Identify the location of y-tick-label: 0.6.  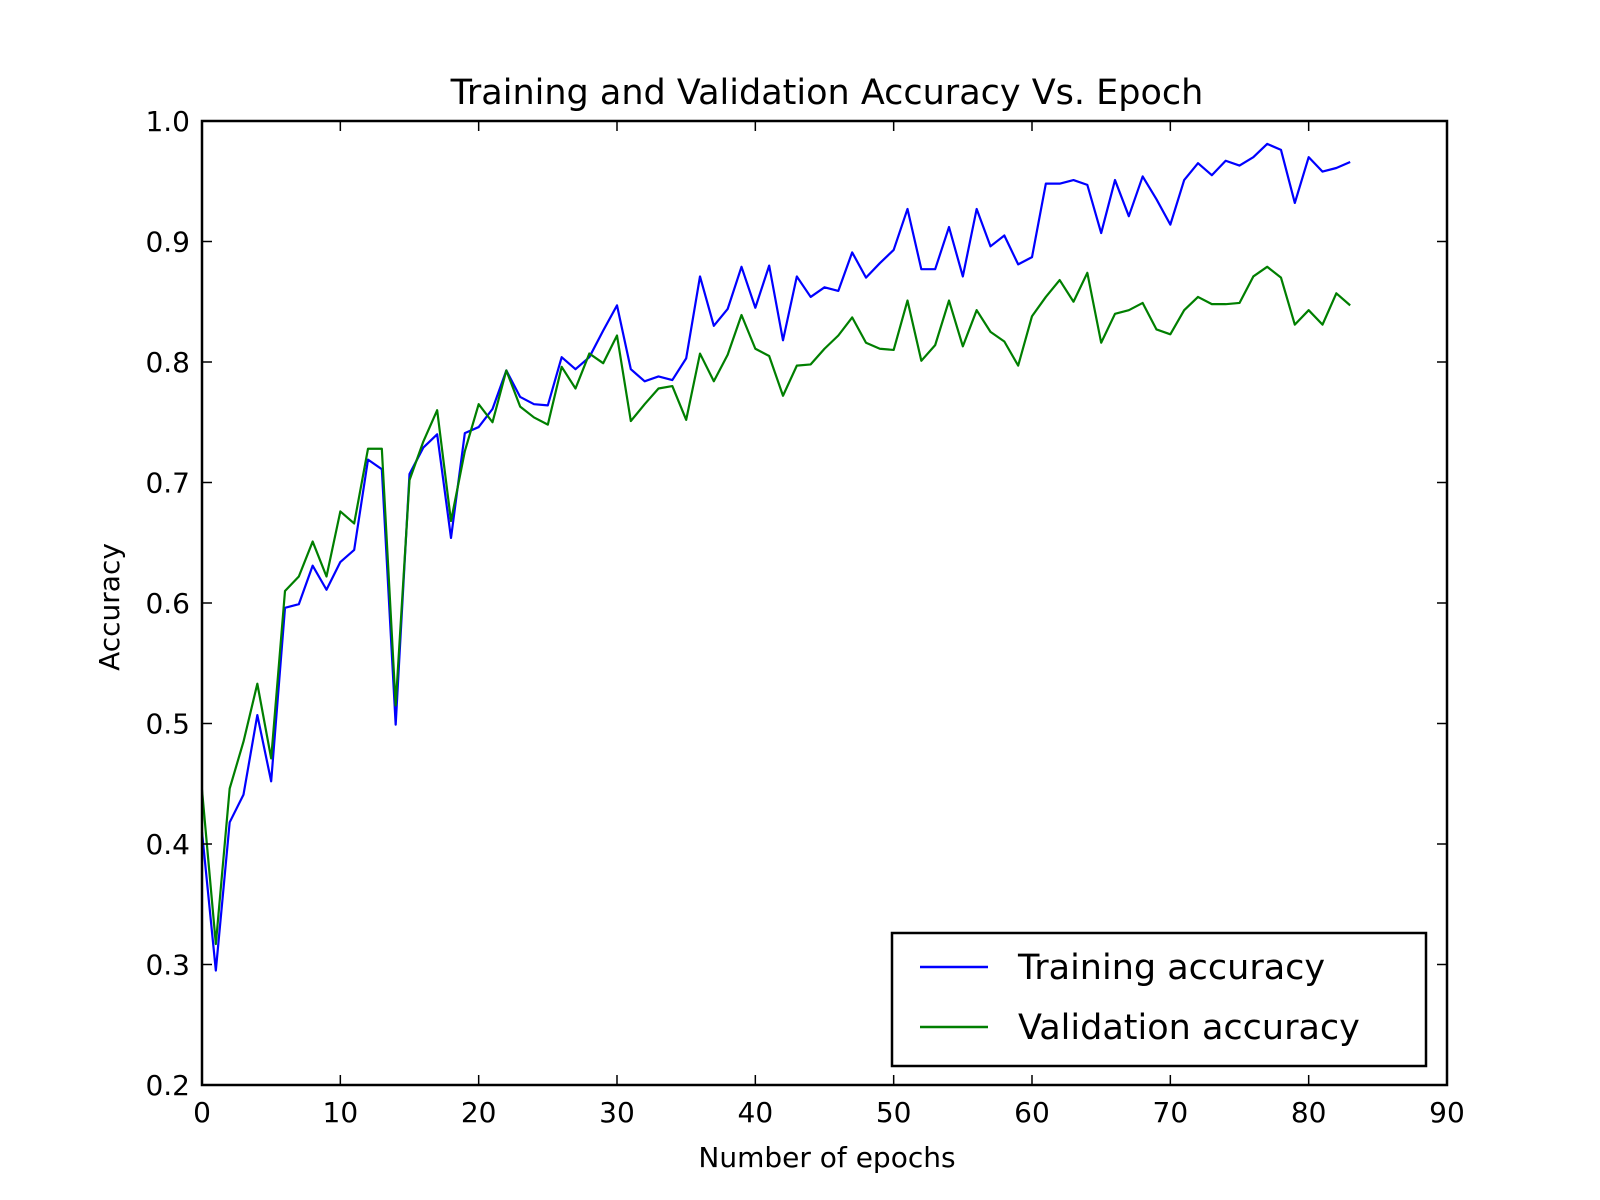
(167, 603).